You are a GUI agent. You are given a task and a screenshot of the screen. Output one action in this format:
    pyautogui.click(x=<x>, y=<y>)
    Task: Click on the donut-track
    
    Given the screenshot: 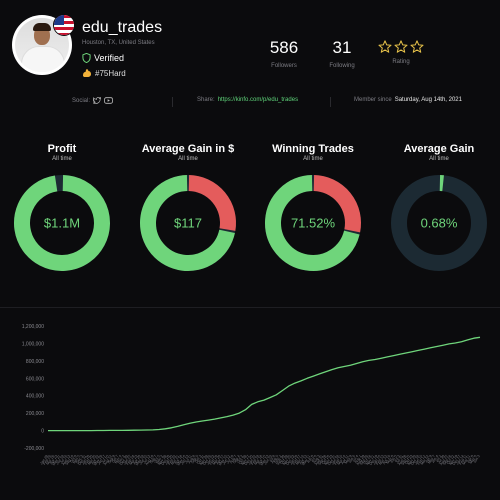 What is the action you would take?
    pyautogui.click(x=439, y=223)
    